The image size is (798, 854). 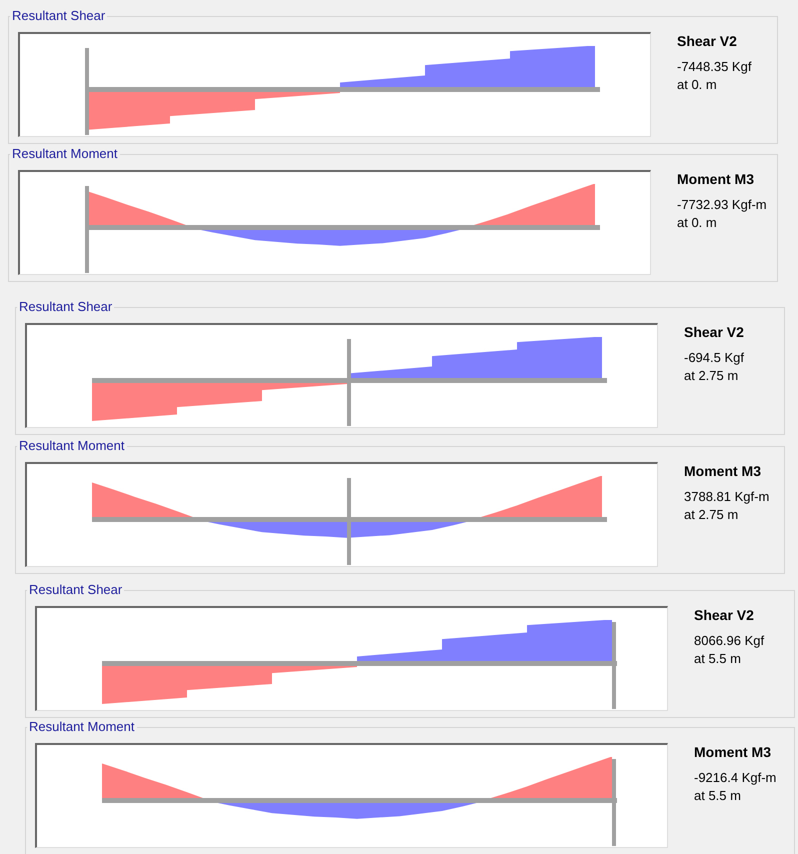 I want to click on text: -7732.93 Kgf-m, so click(x=722, y=205).